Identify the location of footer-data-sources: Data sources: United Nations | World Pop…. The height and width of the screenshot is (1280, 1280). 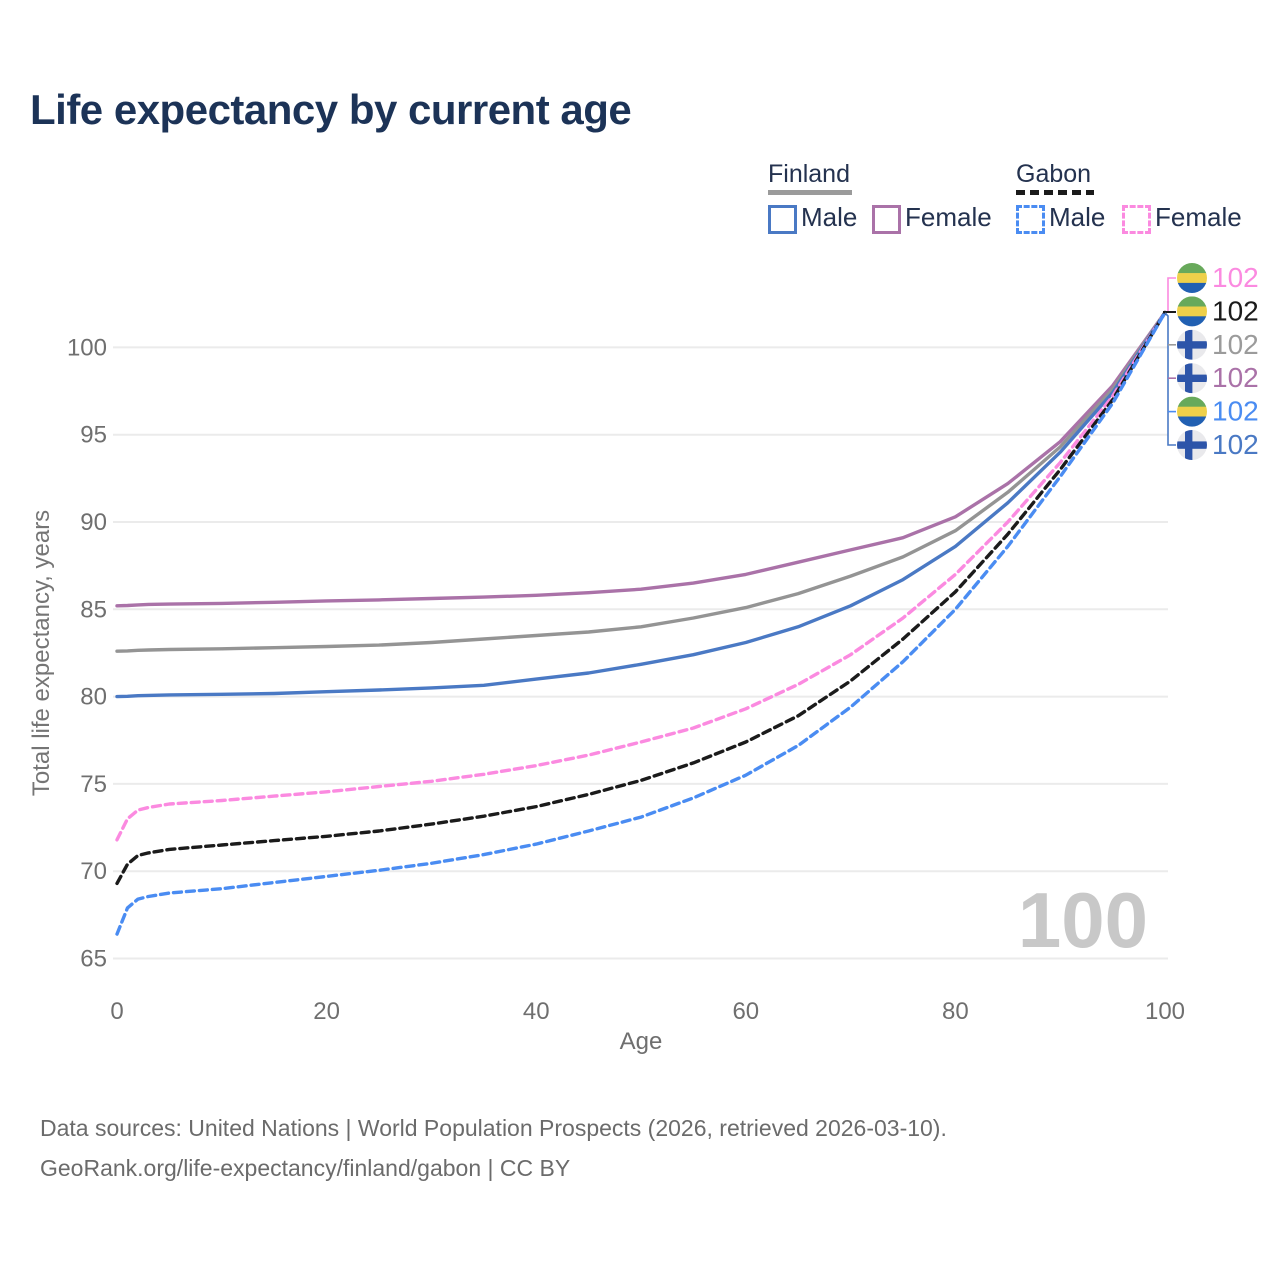
(493, 1128).